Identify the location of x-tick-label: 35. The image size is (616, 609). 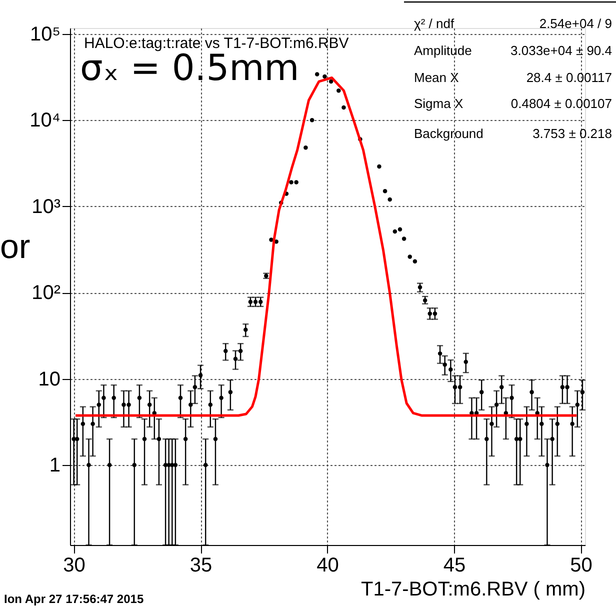
(201, 565).